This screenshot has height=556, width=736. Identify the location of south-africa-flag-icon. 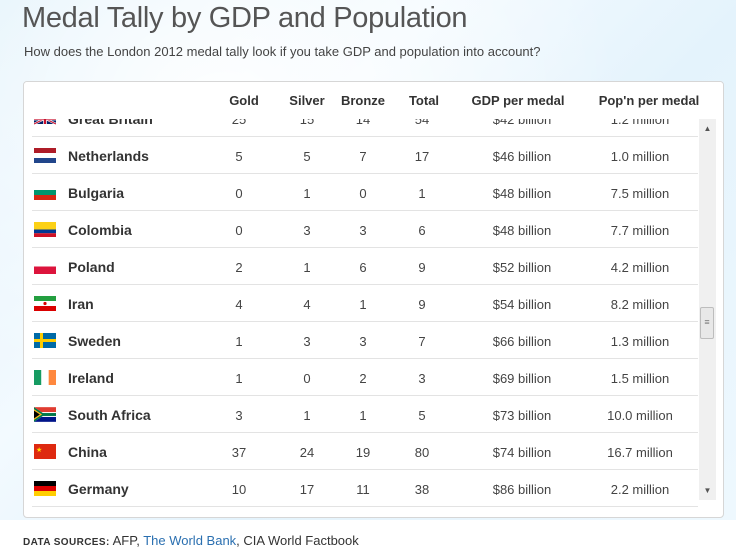
(45, 414).